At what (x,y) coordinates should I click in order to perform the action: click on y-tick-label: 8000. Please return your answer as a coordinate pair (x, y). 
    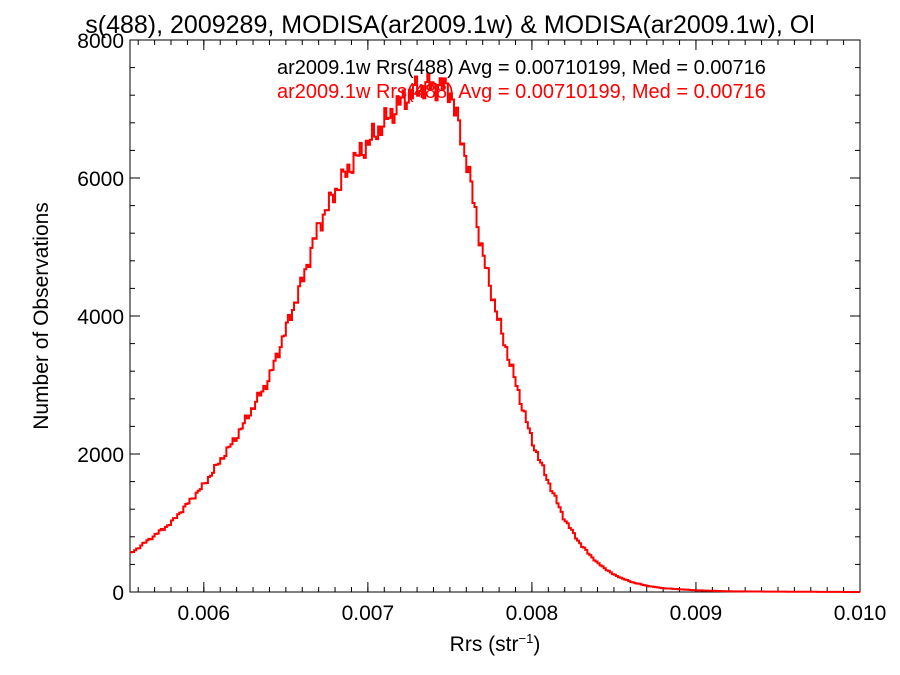
    Looking at the image, I should click on (100, 41).